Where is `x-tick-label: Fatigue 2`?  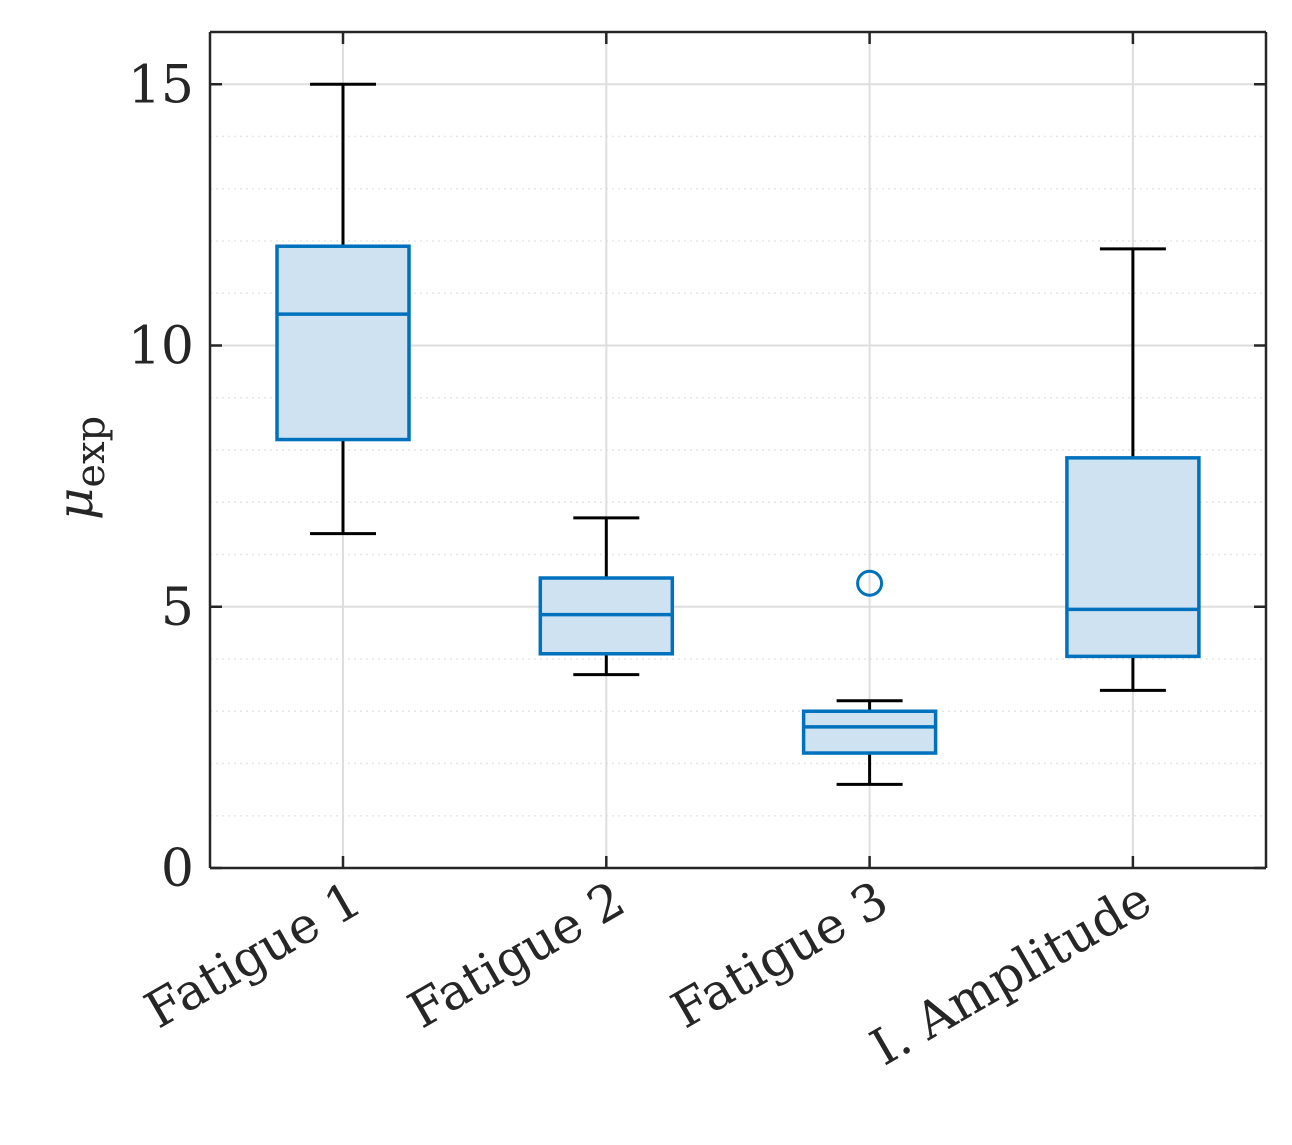
x-tick-label: Fatigue 2 is located at coordinates (517, 955).